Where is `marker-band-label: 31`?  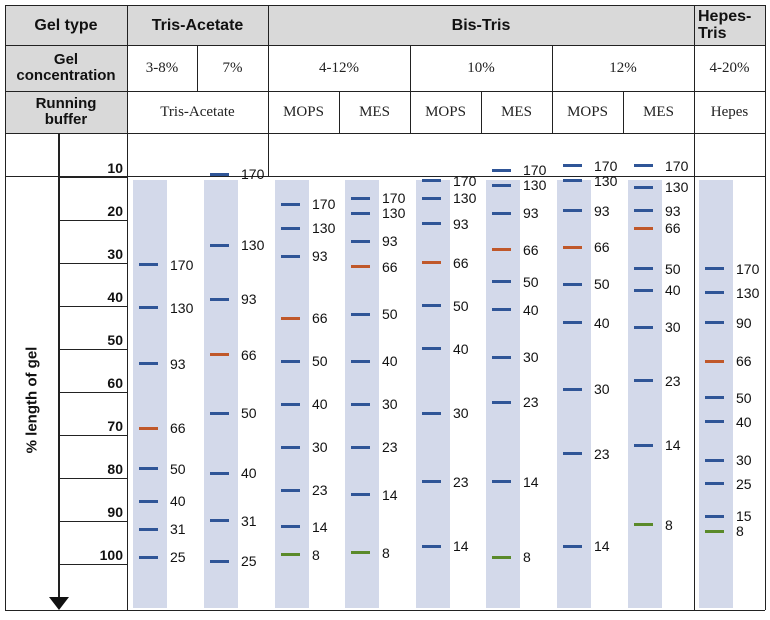
marker-band-label: 31 is located at coordinates (178, 529).